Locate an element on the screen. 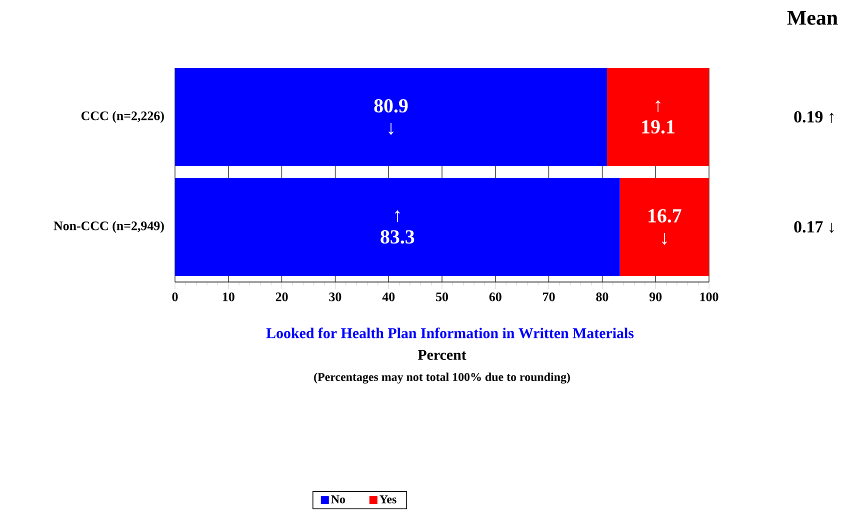 This screenshot has width=841, height=519. text: 0.19 ↑ is located at coordinates (814, 117).